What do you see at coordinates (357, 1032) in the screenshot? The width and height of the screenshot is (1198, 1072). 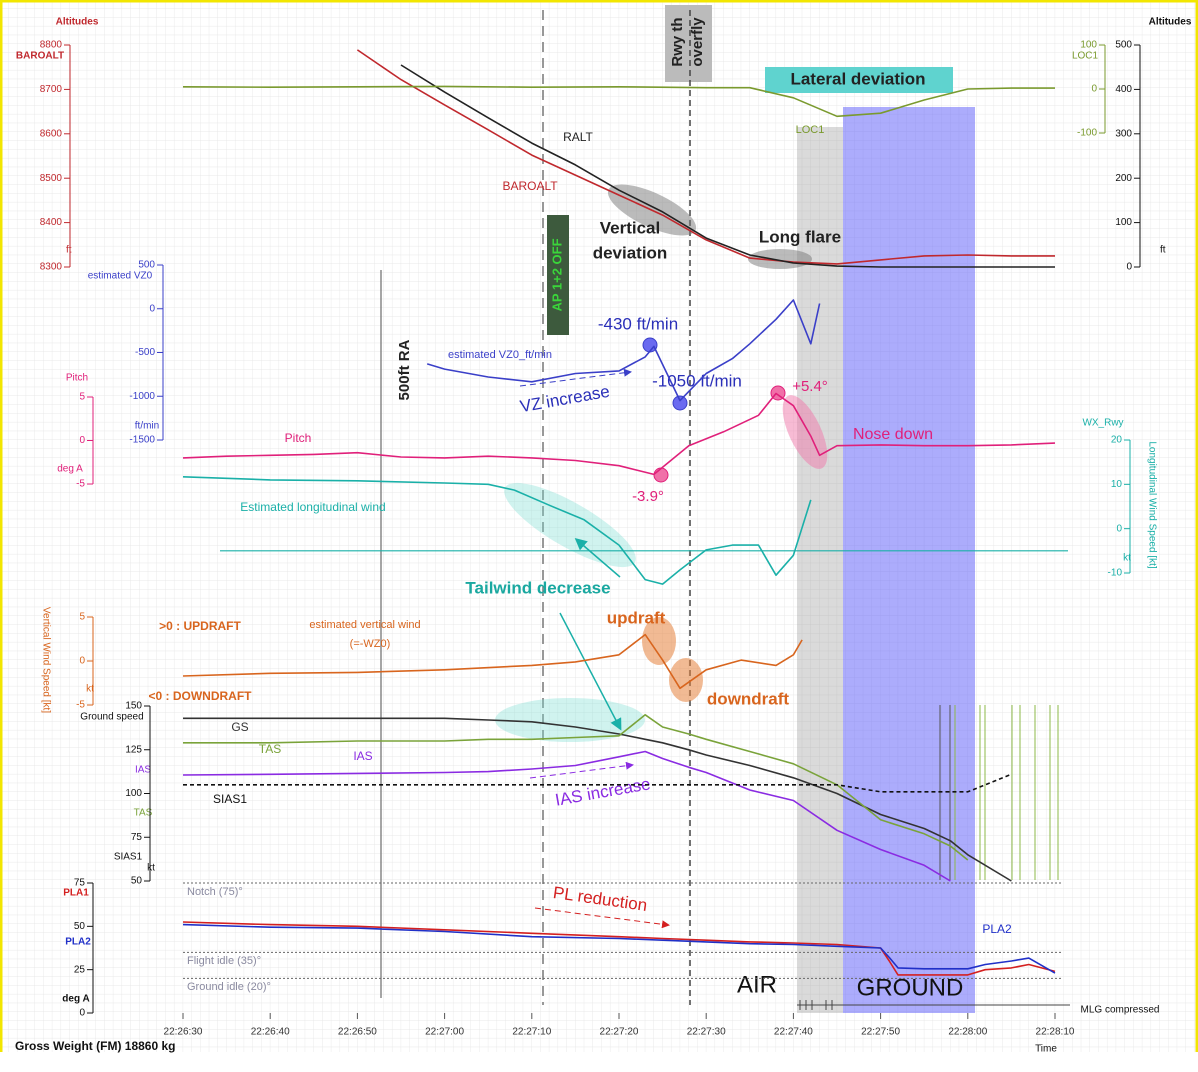 I see `x-tick-label: 22:26:50` at bounding box center [357, 1032].